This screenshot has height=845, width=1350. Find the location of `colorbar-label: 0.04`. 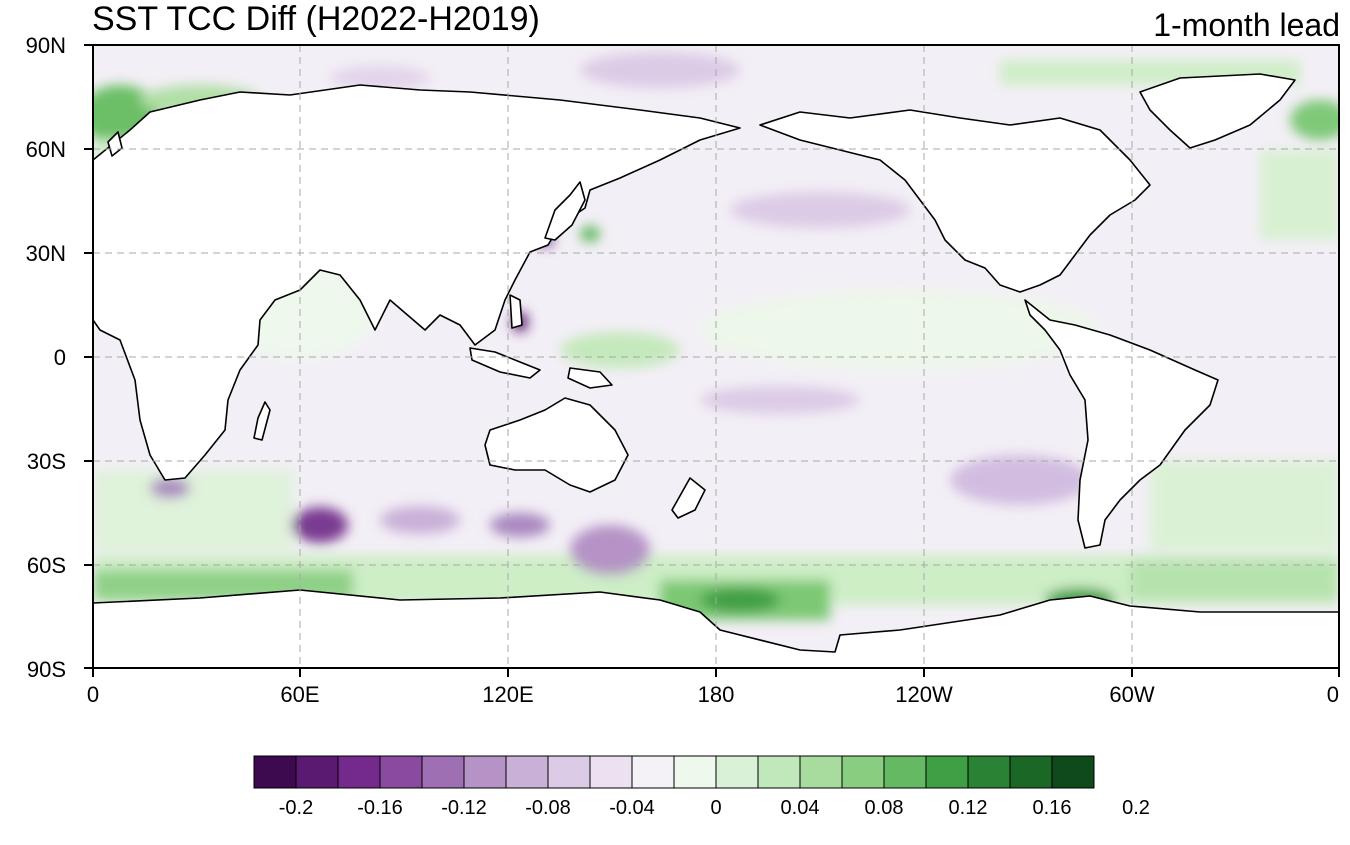

colorbar-label: 0.04 is located at coordinates (800, 808).